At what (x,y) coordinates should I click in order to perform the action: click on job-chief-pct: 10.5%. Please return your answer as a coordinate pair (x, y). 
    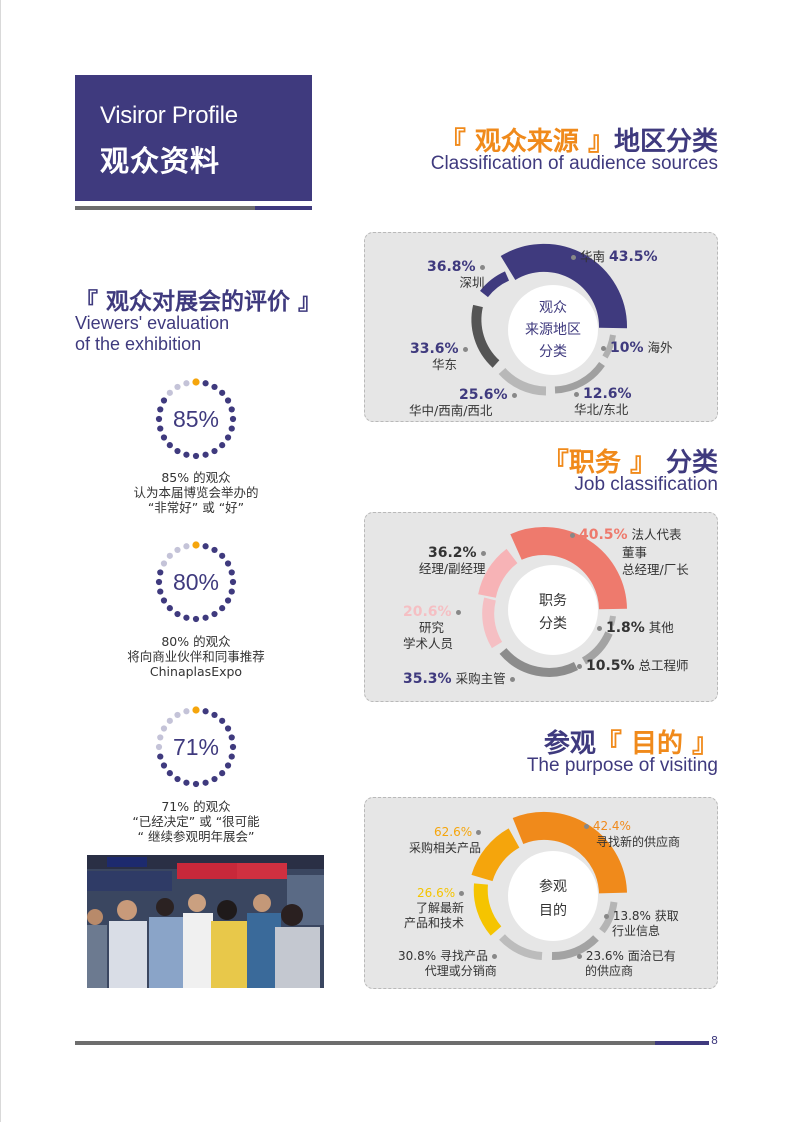
    Looking at the image, I should click on (610, 666).